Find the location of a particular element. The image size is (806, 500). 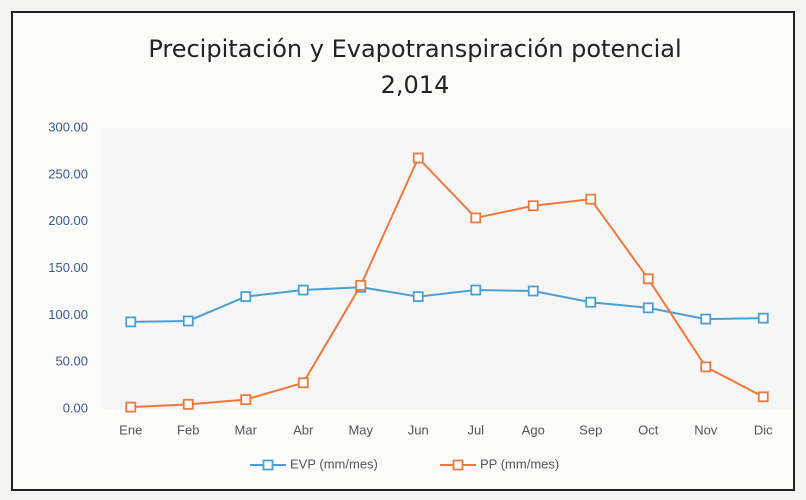

x-tick-label: Feb is located at coordinates (188, 429).